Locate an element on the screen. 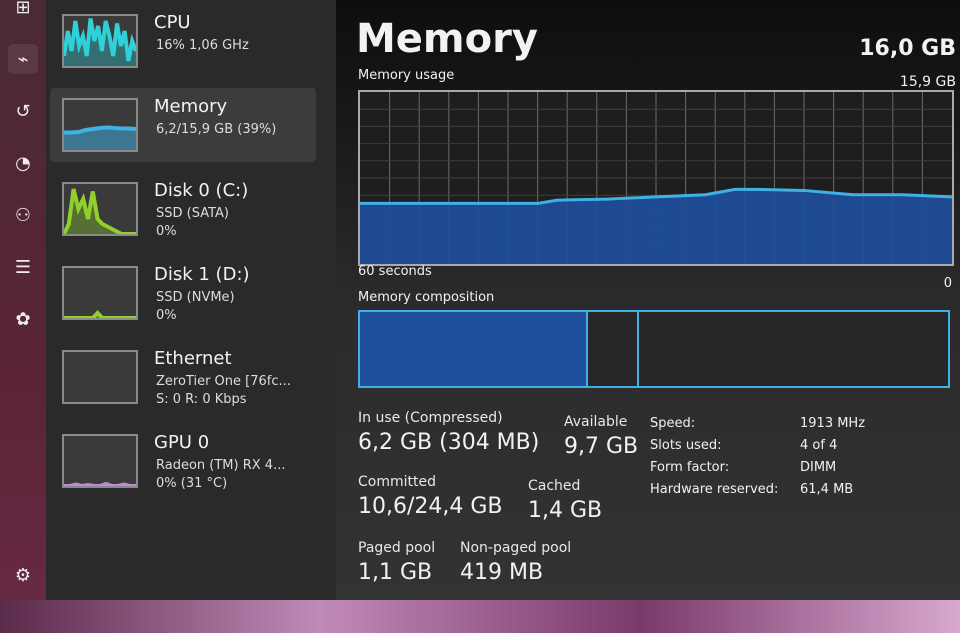 This screenshot has width=960, height=633. nav-item-disk-1-d: Disk 1 (D:) SSD (NVMe) 0% is located at coordinates (183, 293).